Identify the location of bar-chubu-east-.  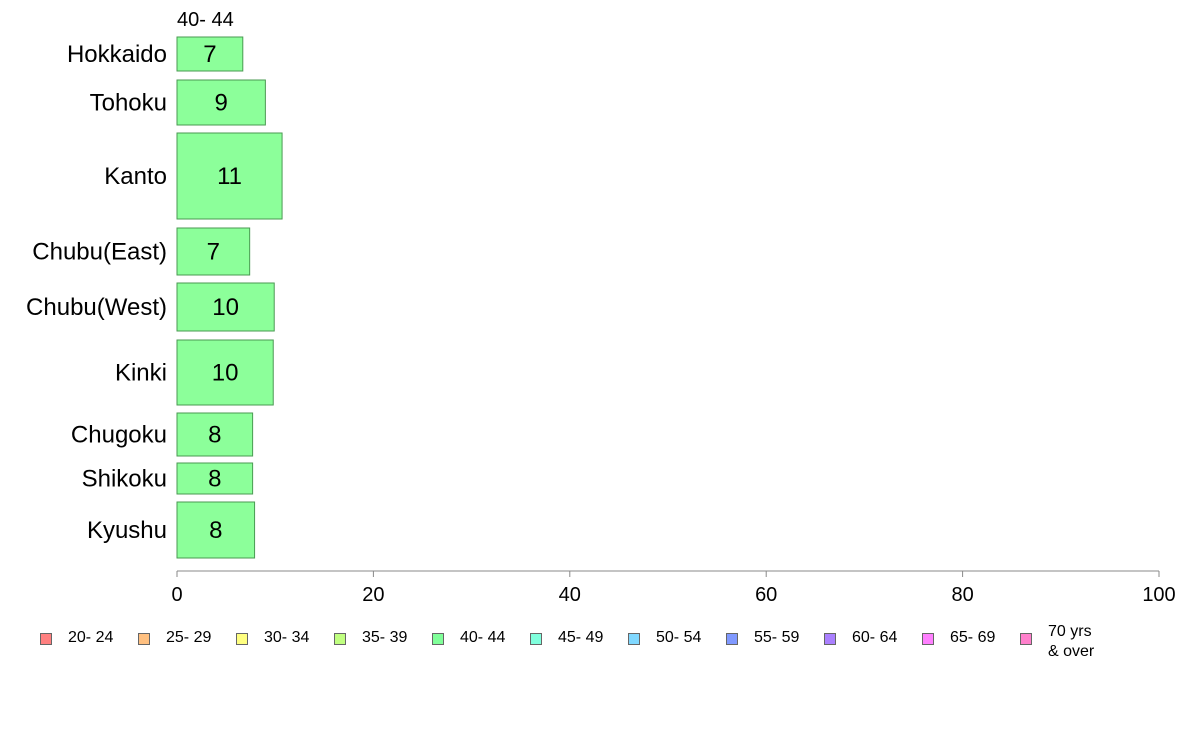
(213, 251).